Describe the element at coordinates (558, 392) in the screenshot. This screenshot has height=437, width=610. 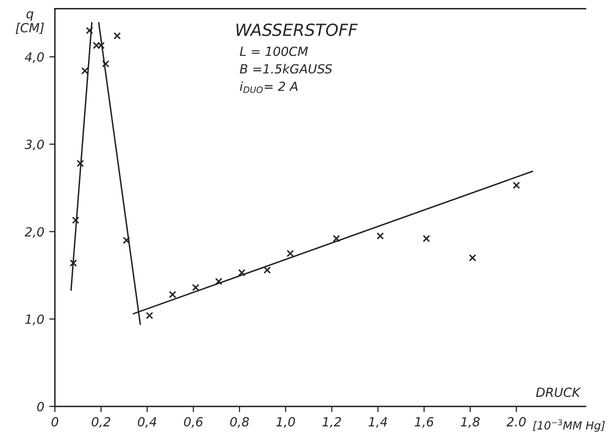
I see `x-axis-title: DRUCK` at that location.